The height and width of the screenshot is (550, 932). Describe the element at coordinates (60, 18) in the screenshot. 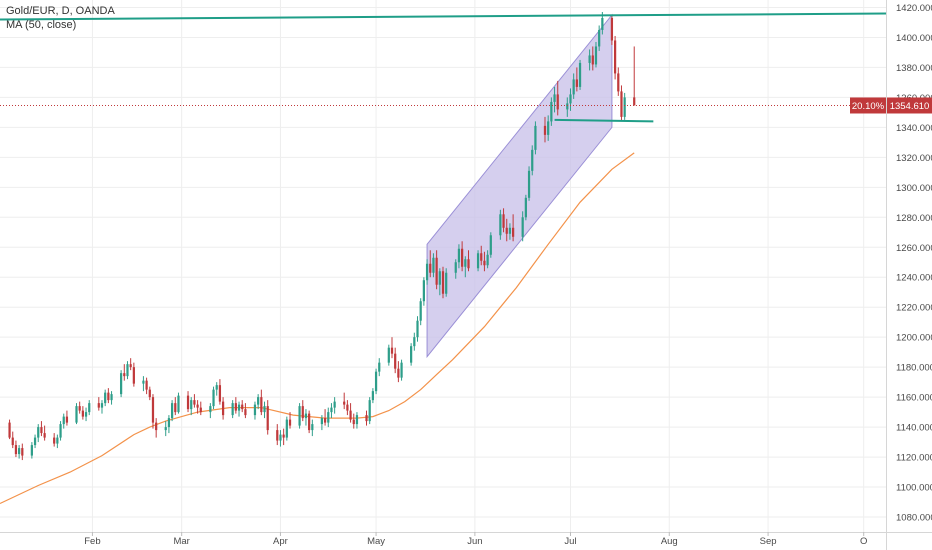

I see `chart-legend: Gold/EUR, D, OANDA MA (50, close)` at that location.